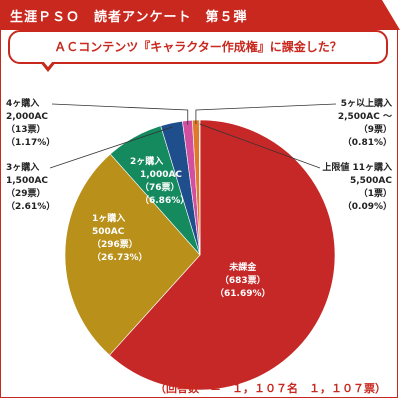  What do you see at coordinates (357, 168) in the screenshot?
I see `label-slice-6-name: 上限値 11ヶ購入` at bounding box center [357, 168].